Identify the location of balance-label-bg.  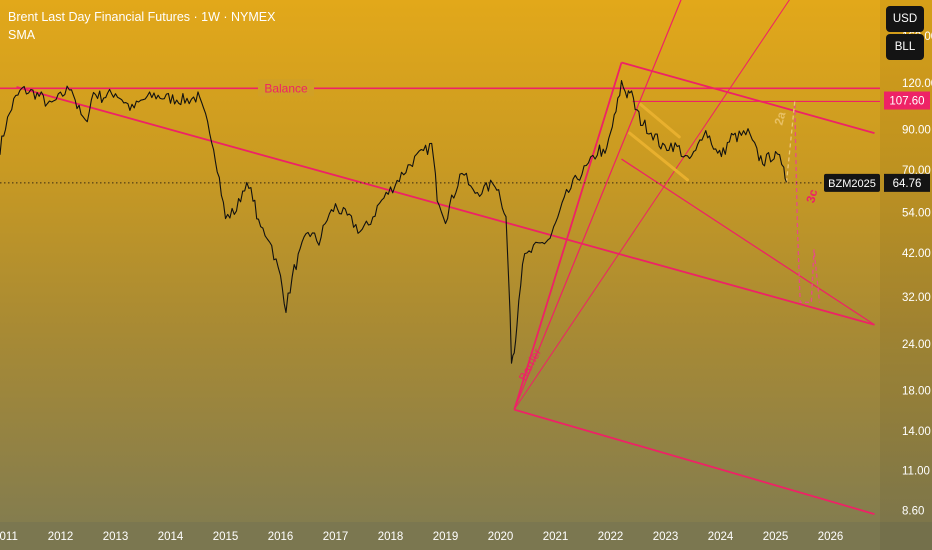
(286, 88).